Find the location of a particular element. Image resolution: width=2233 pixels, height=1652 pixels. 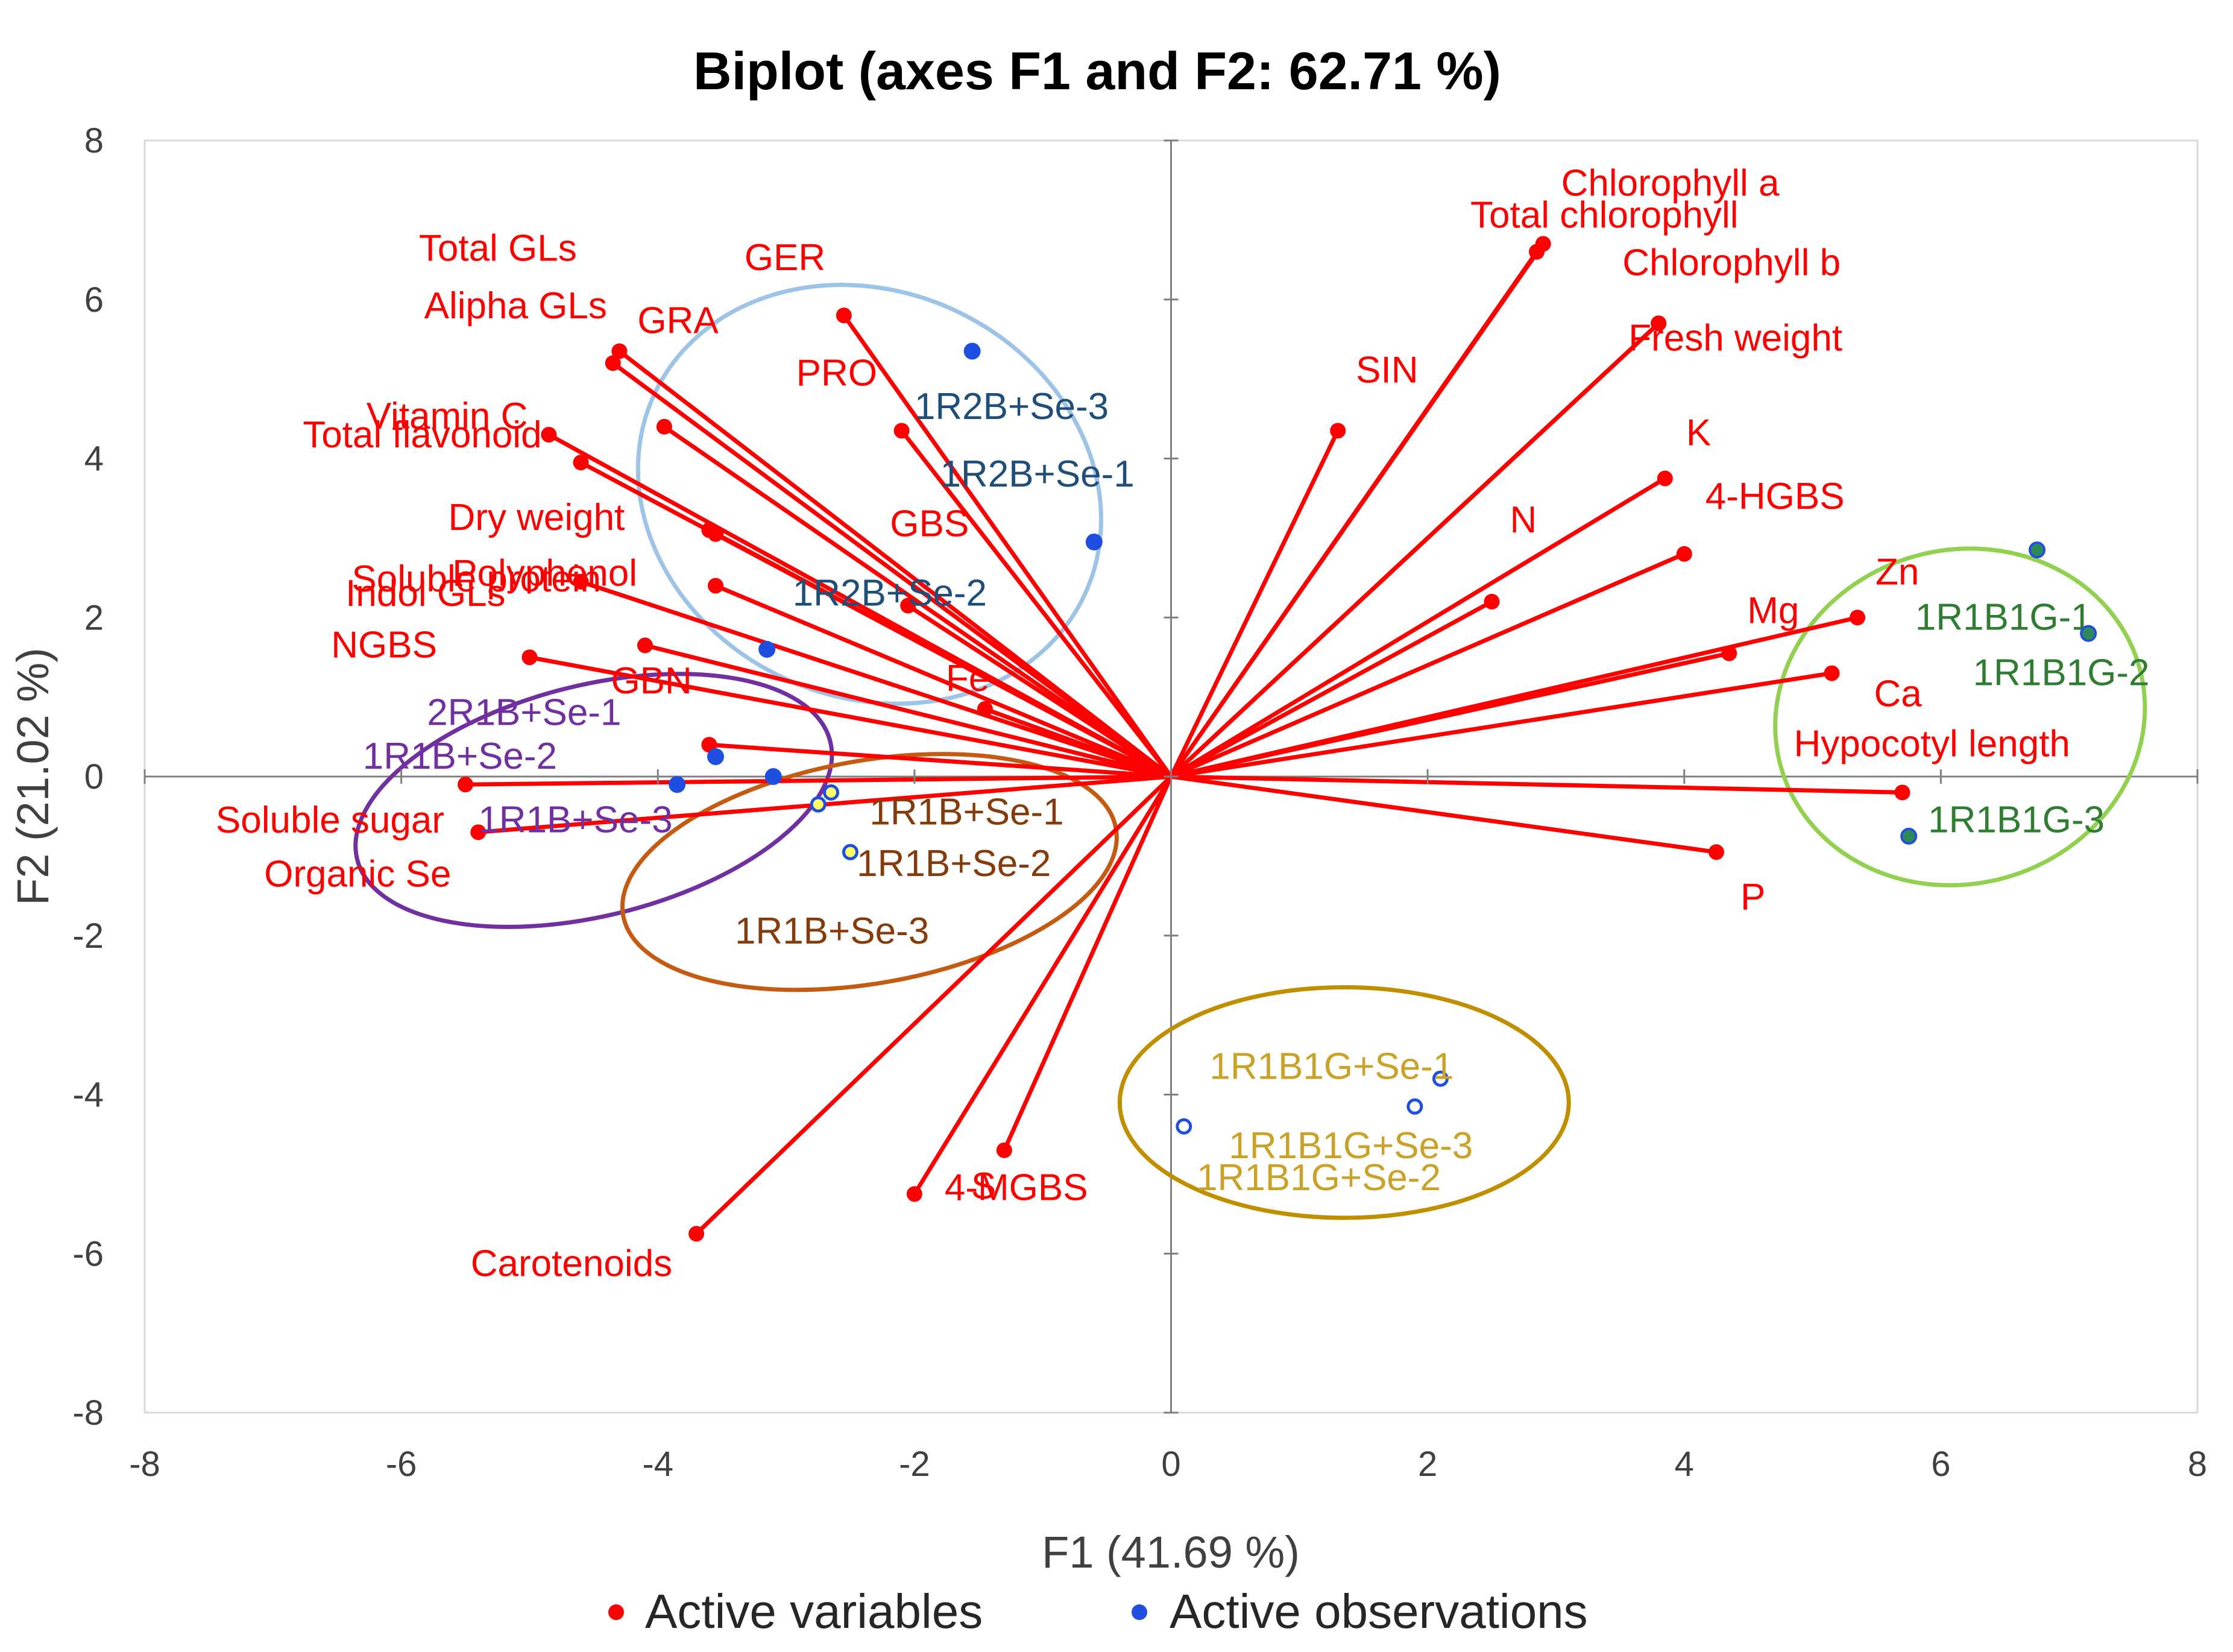

variable-point-total-gls is located at coordinates (613, 363).